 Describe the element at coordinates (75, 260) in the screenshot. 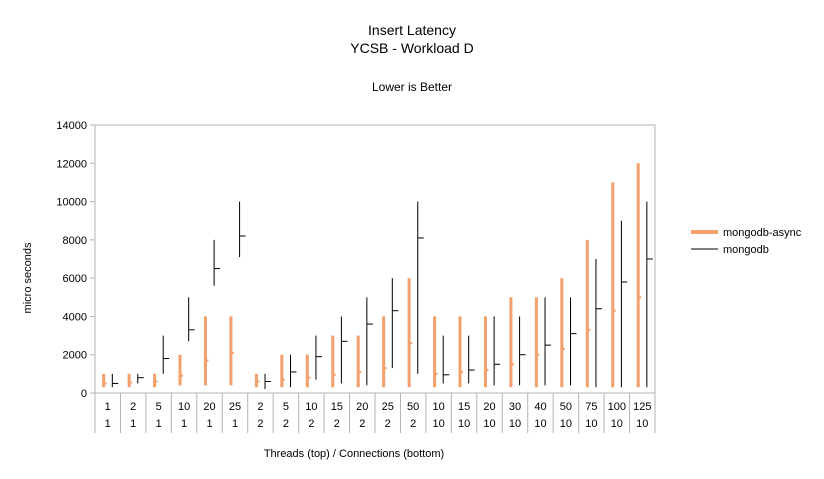

I see `y-axis: 0 2000 4000 6000 8000 10000 12000 14000` at that location.